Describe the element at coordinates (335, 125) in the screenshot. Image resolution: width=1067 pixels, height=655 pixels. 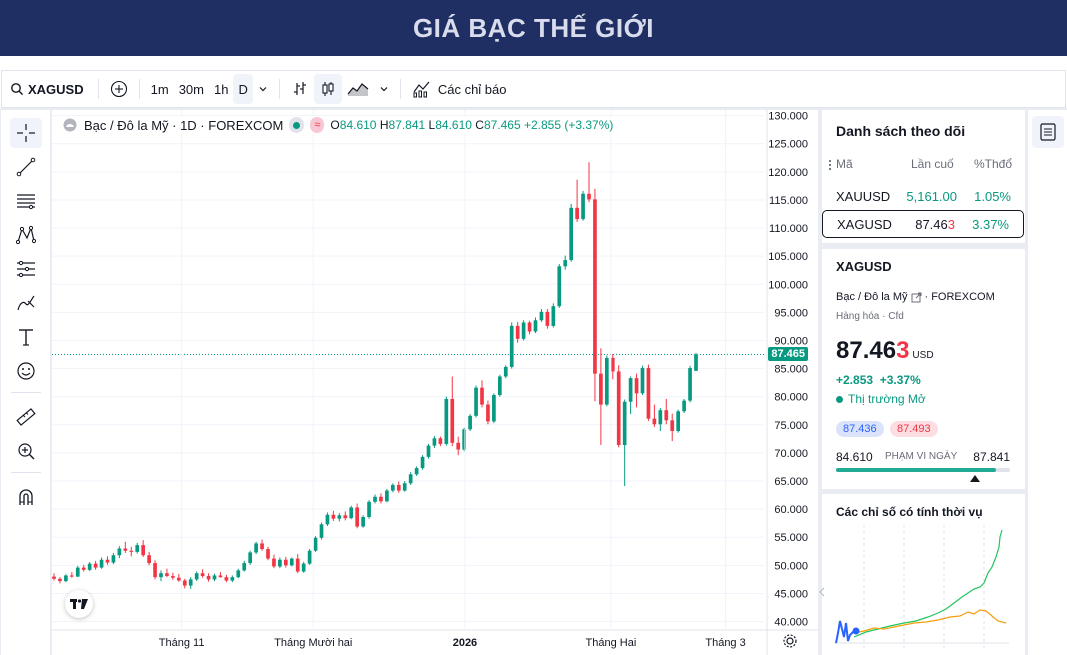
I see `open-label: O` at that location.